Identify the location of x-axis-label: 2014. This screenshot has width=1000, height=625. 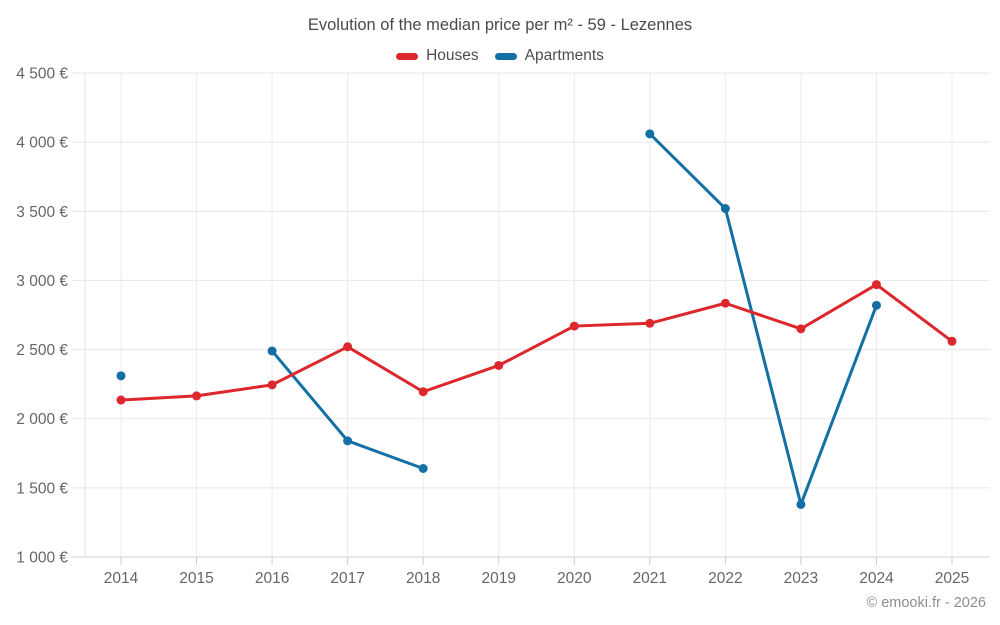
(121, 578).